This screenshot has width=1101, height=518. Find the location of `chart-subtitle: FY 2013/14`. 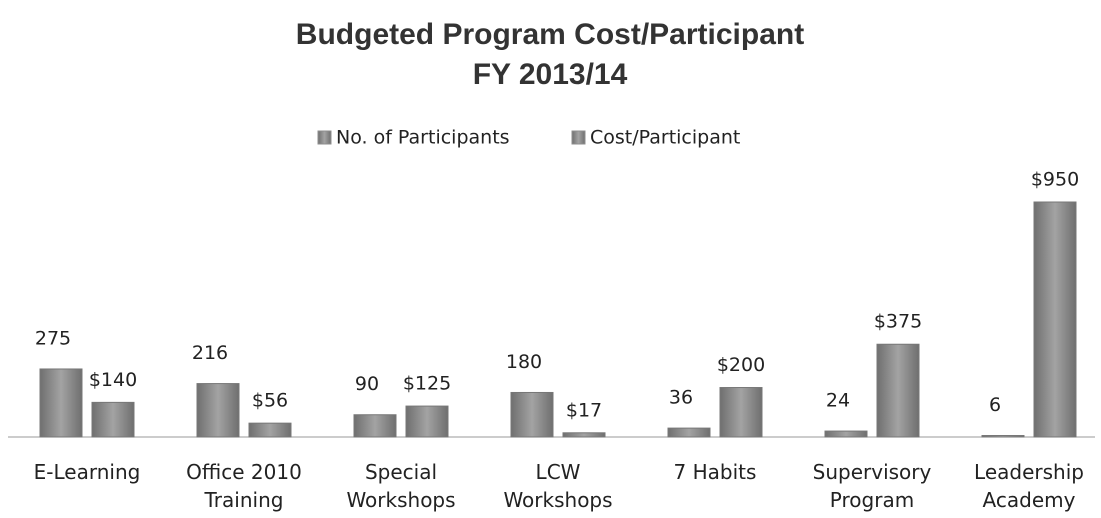

chart-subtitle: FY 2013/14 is located at coordinates (550, 74).